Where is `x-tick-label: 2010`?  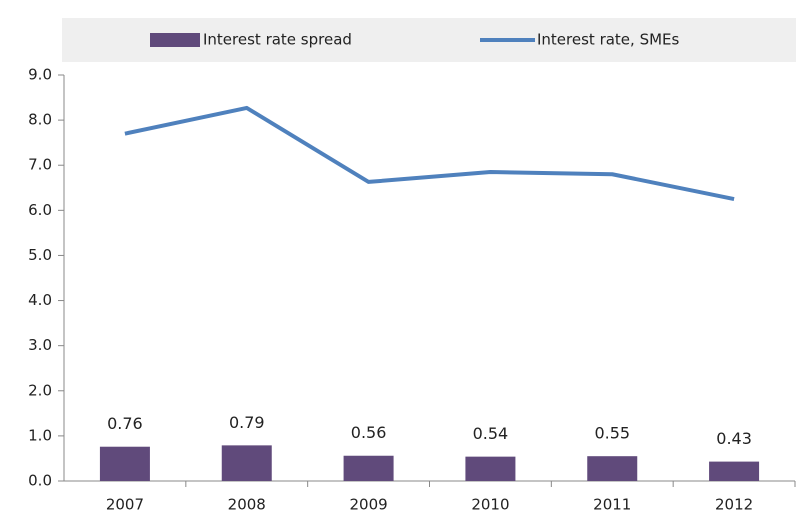 x-tick-label: 2010 is located at coordinates (490, 505).